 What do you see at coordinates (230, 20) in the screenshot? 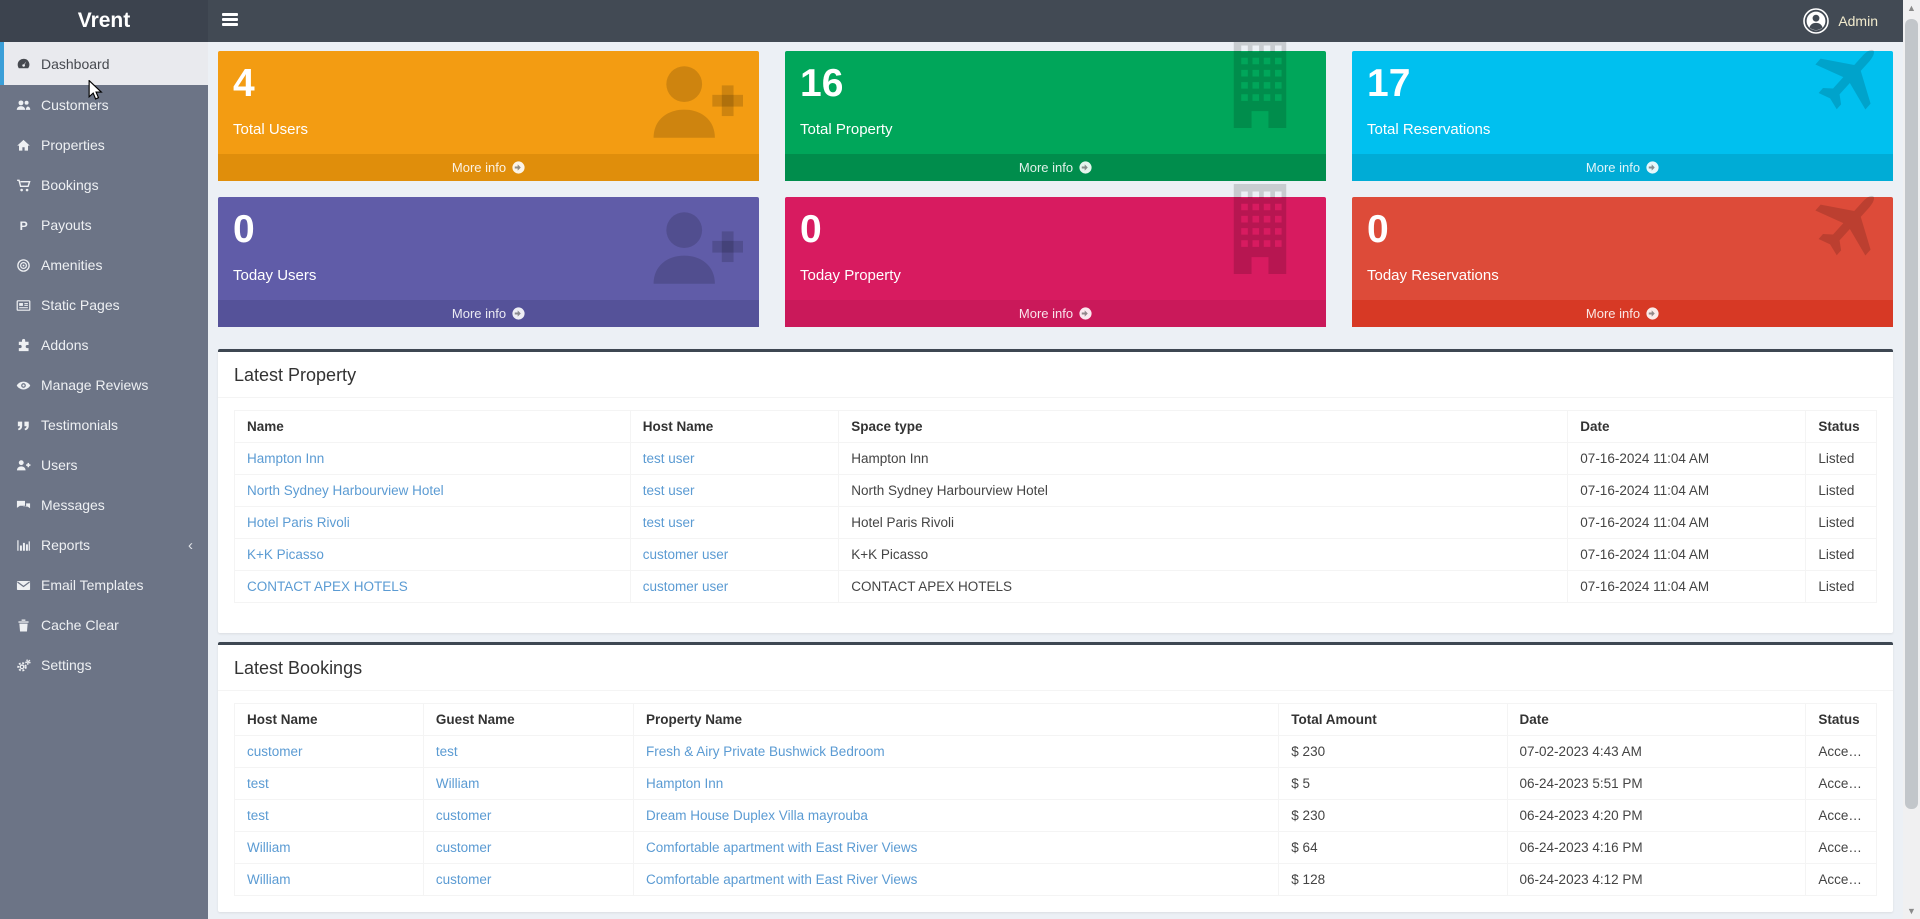
I see `sidebar-toggle-button` at bounding box center [230, 20].